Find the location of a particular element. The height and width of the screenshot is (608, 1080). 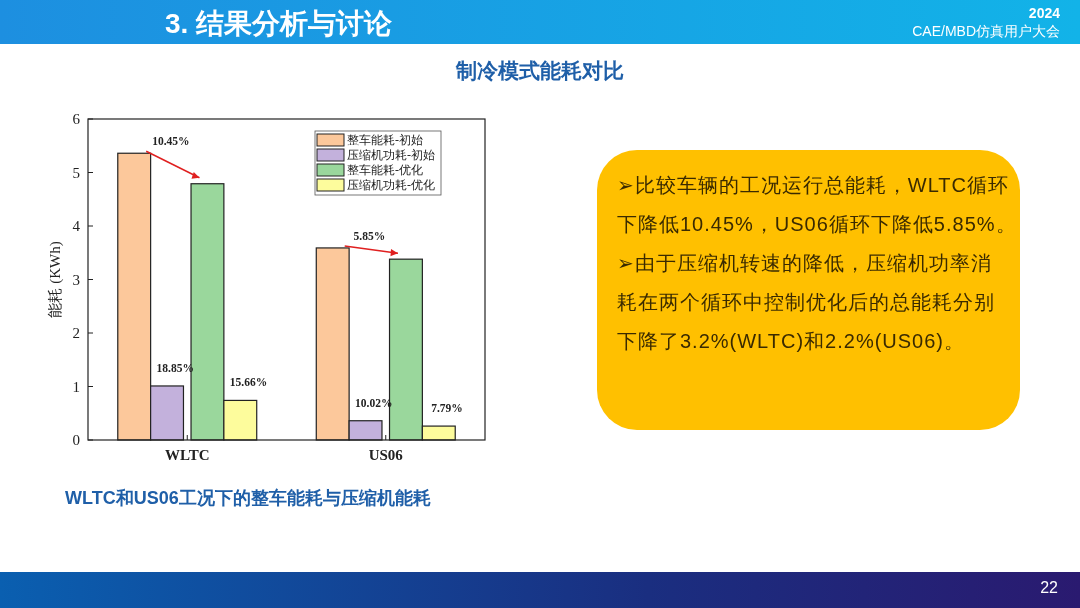

legend-label: 整车能耗-初始 is located at coordinates (385, 140).